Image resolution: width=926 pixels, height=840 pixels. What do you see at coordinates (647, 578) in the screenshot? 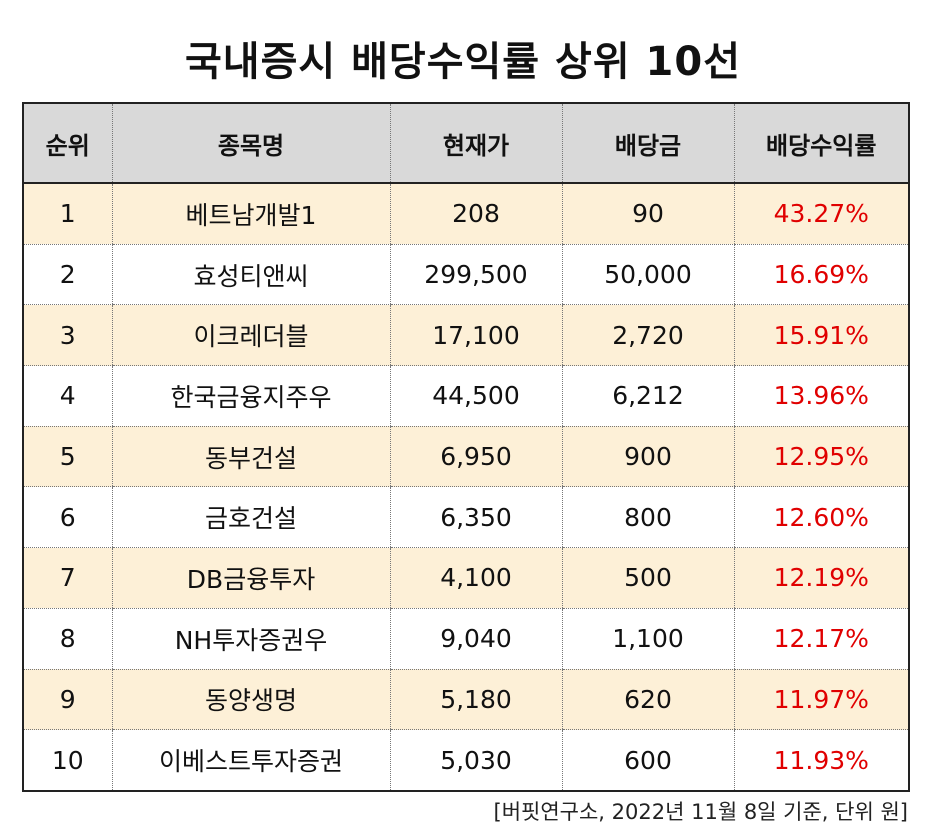
I see `cell-dividend: 500` at bounding box center [647, 578].